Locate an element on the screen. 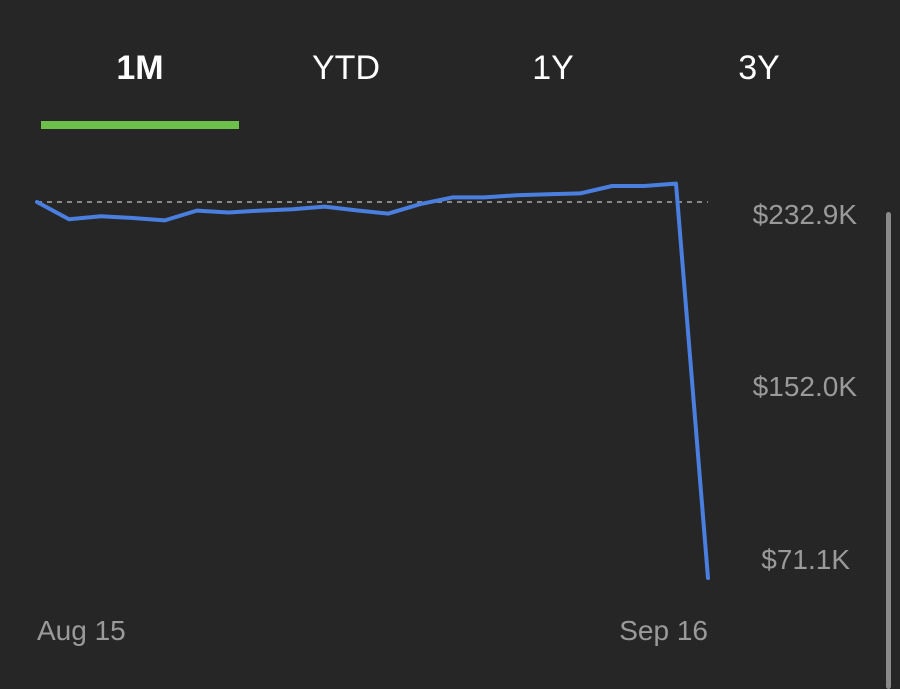 Image resolution: width=900 pixels, height=689 pixels. tab-ytd: YTD is located at coordinates (346, 68).